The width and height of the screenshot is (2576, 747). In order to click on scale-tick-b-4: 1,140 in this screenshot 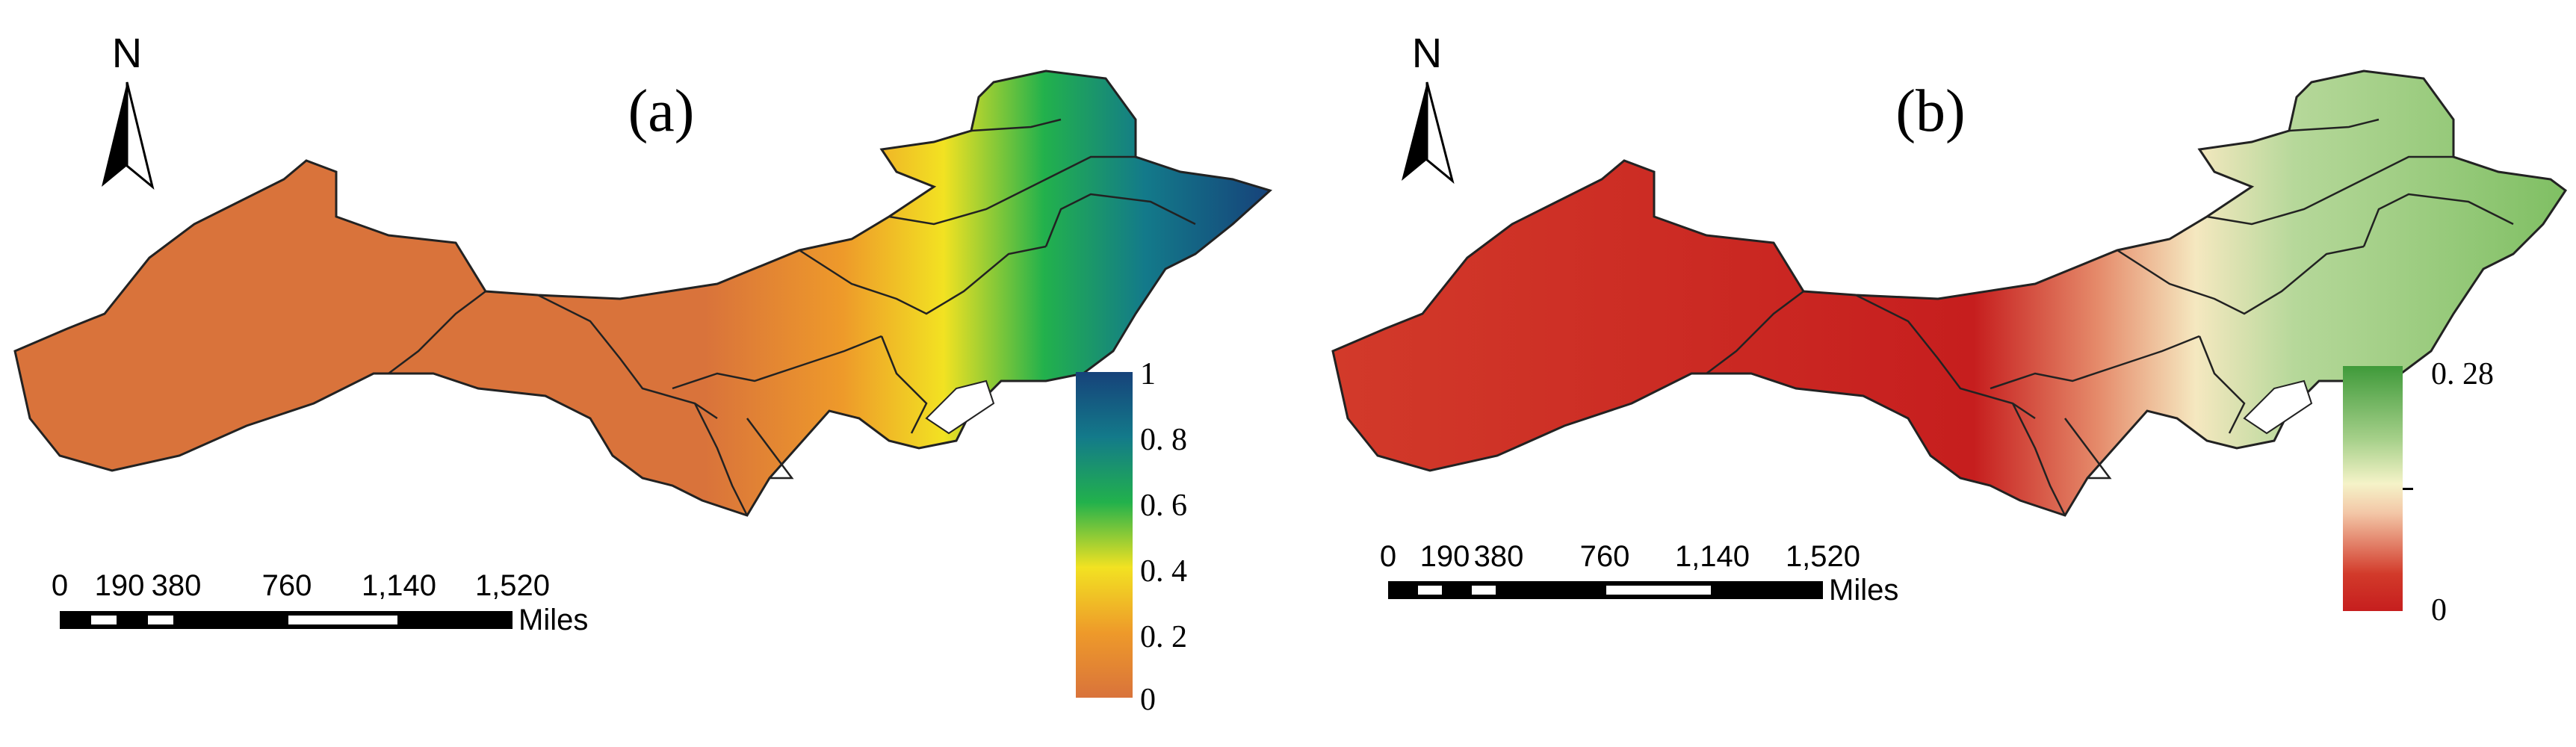, I will do `click(1712, 556)`.